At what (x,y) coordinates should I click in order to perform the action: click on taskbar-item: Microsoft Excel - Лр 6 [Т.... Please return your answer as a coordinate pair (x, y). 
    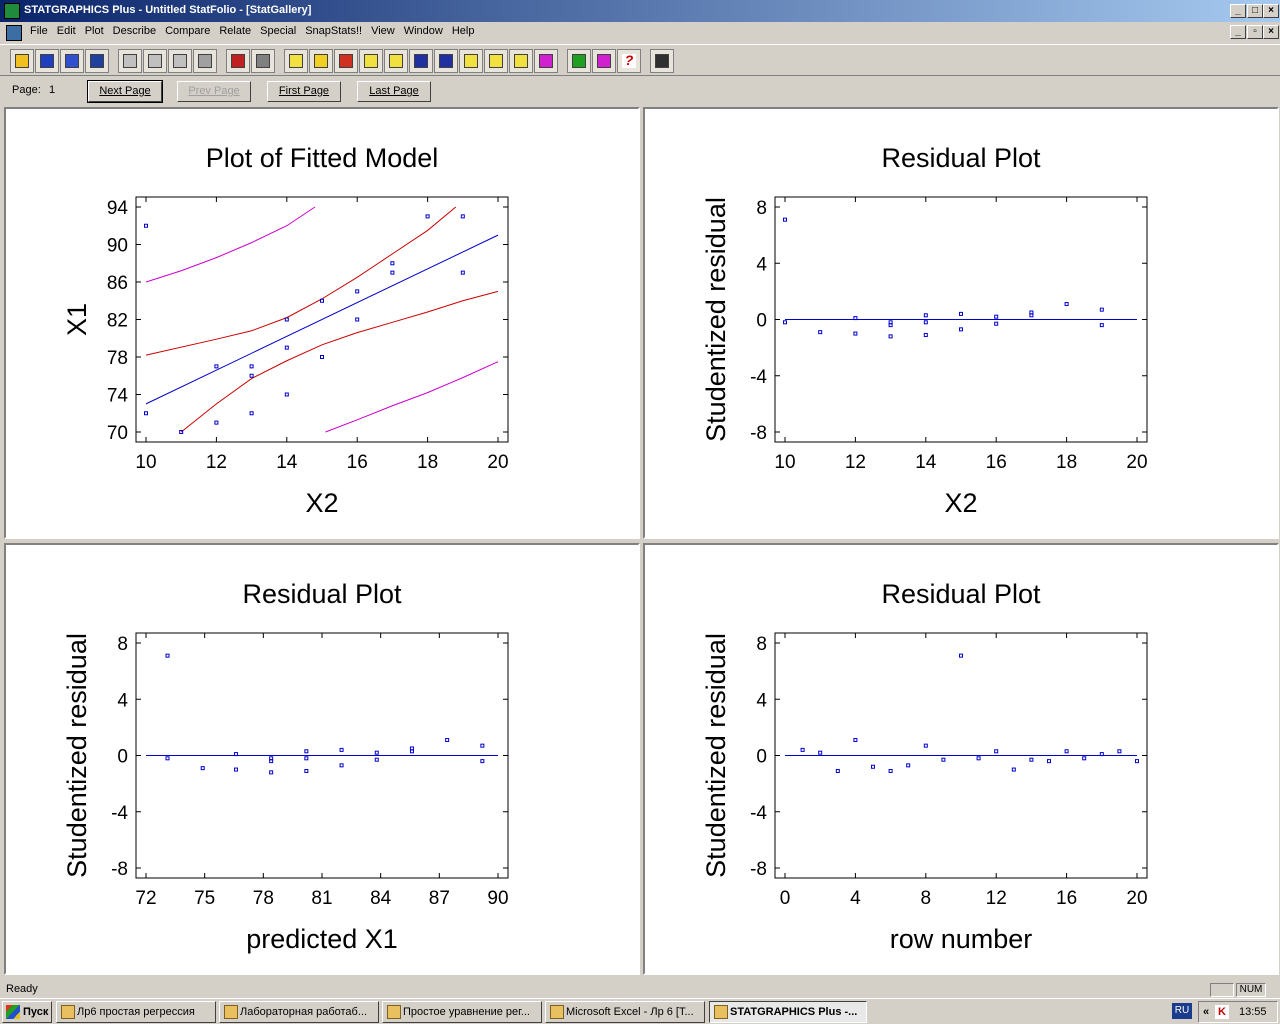
    Looking at the image, I should click on (625, 1012).